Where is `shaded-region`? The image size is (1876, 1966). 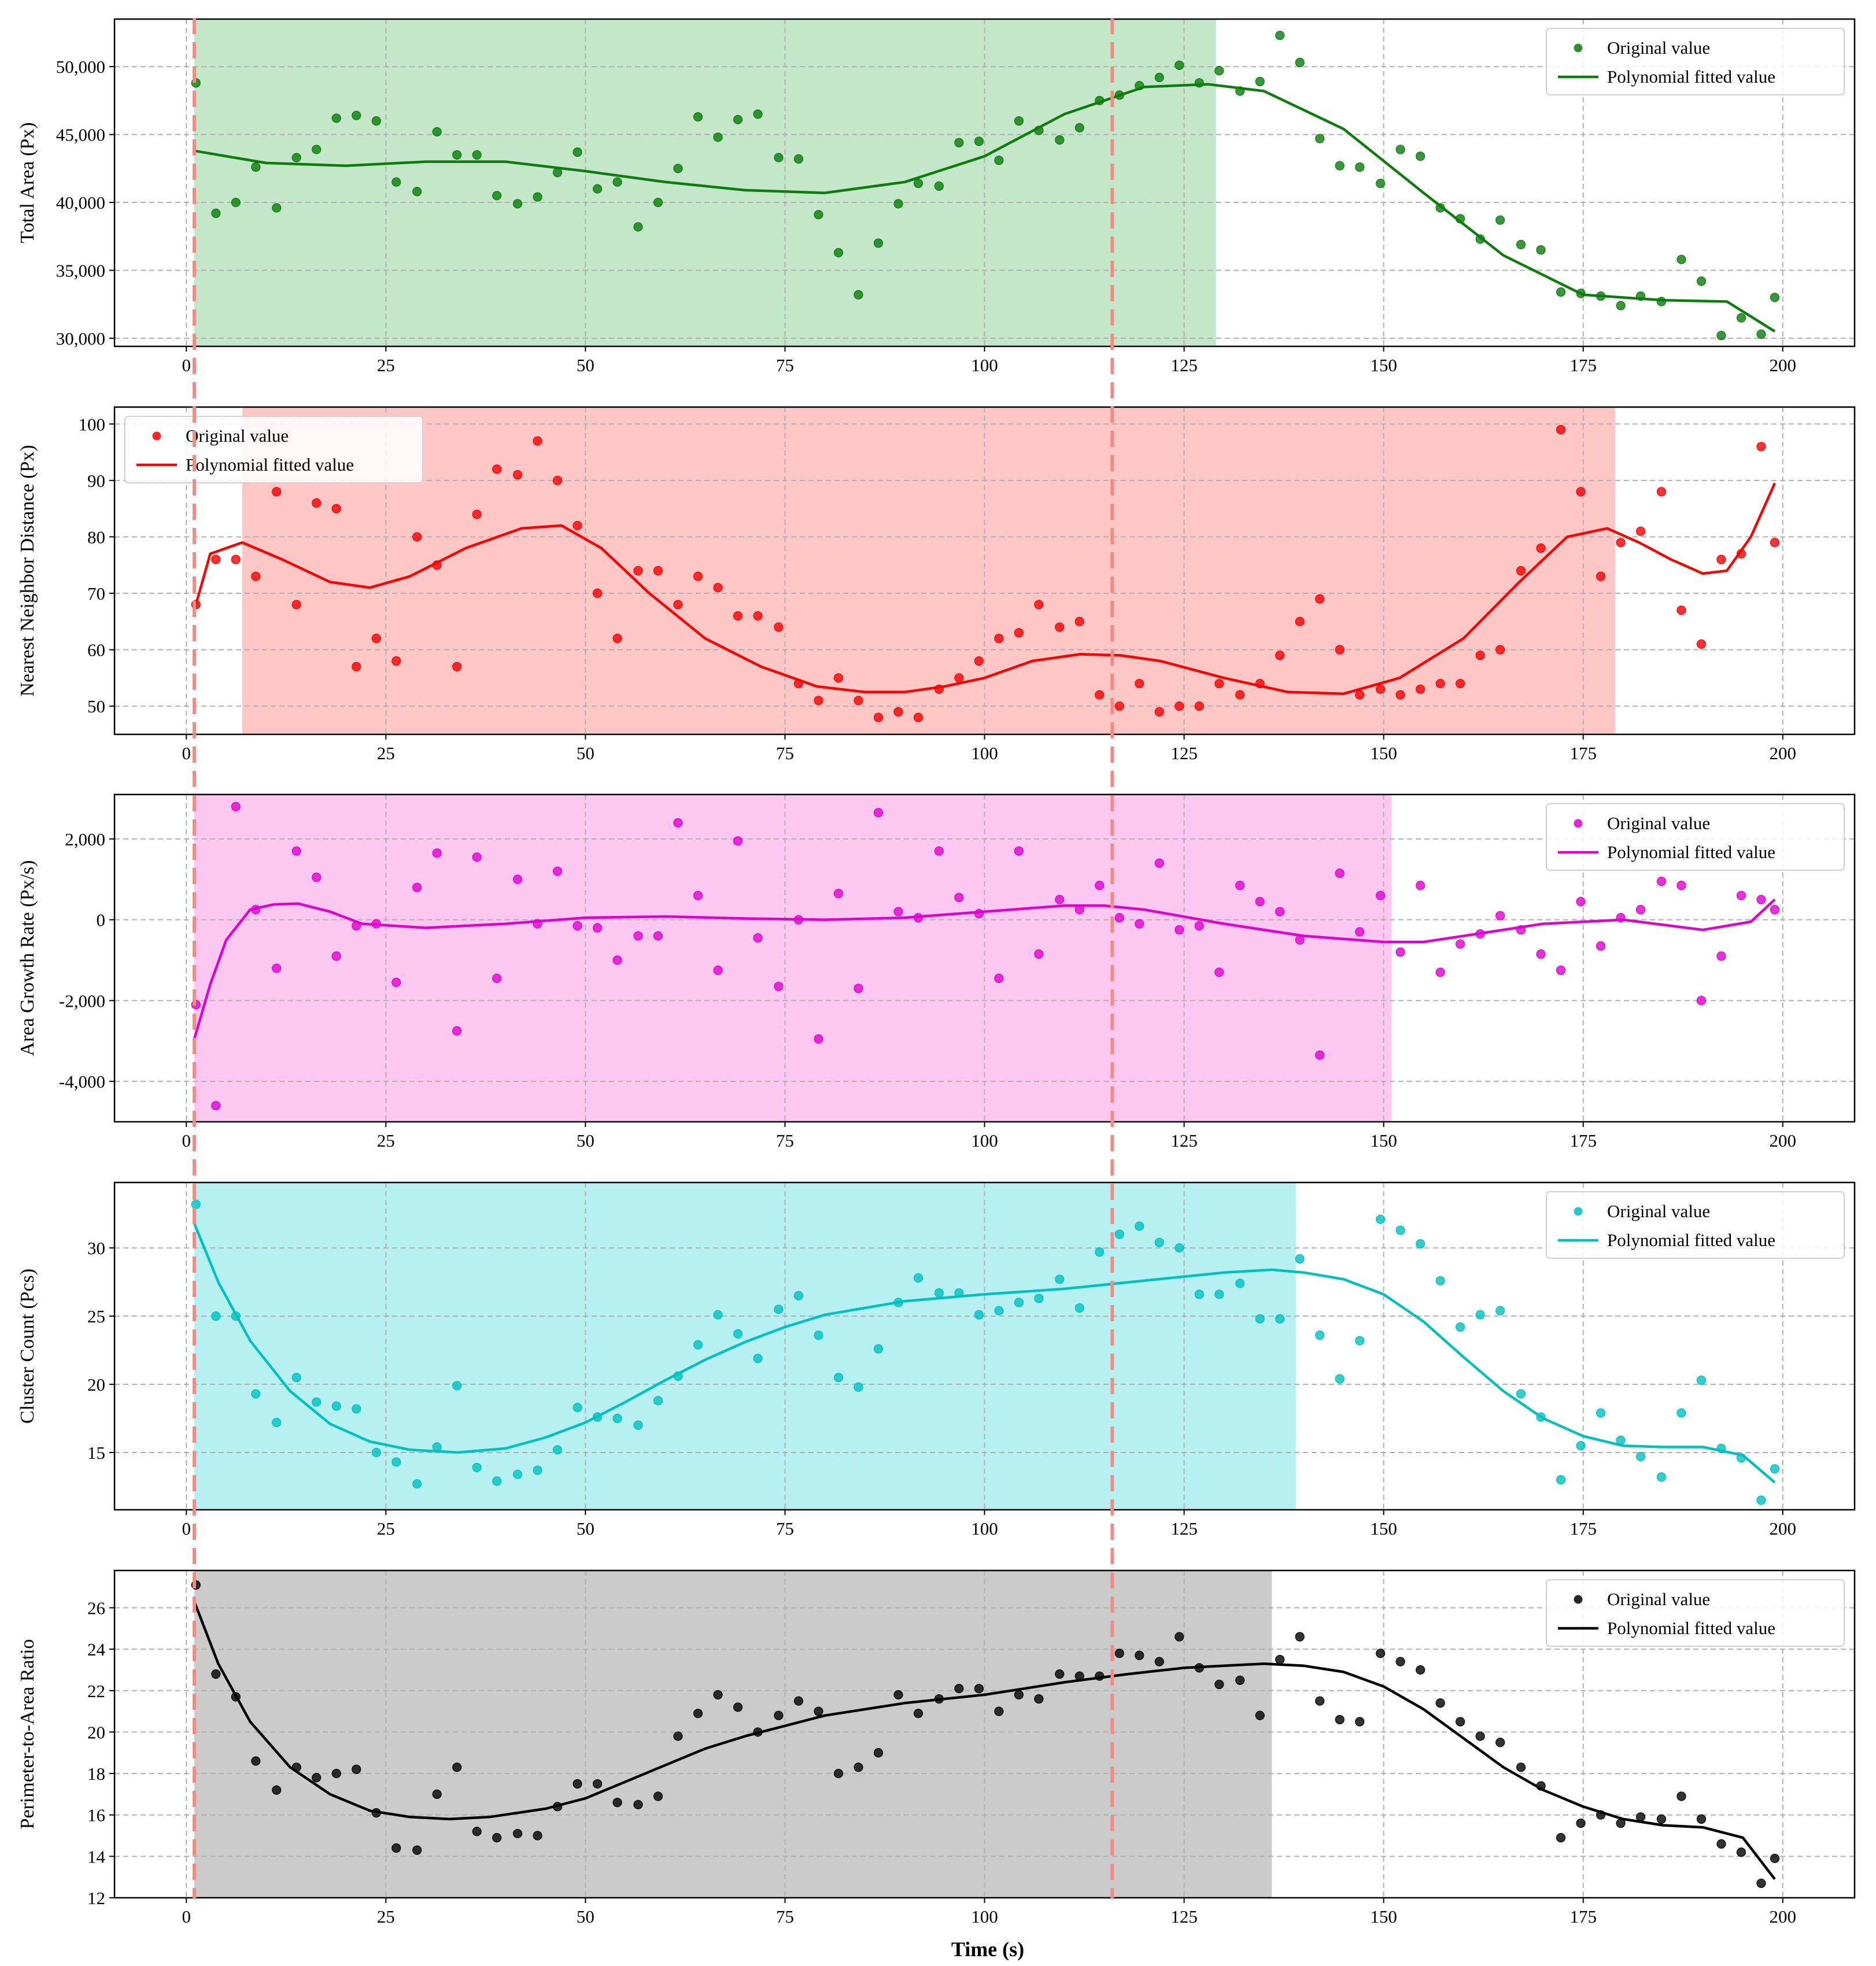
shaded-region is located at coordinates (793, 958).